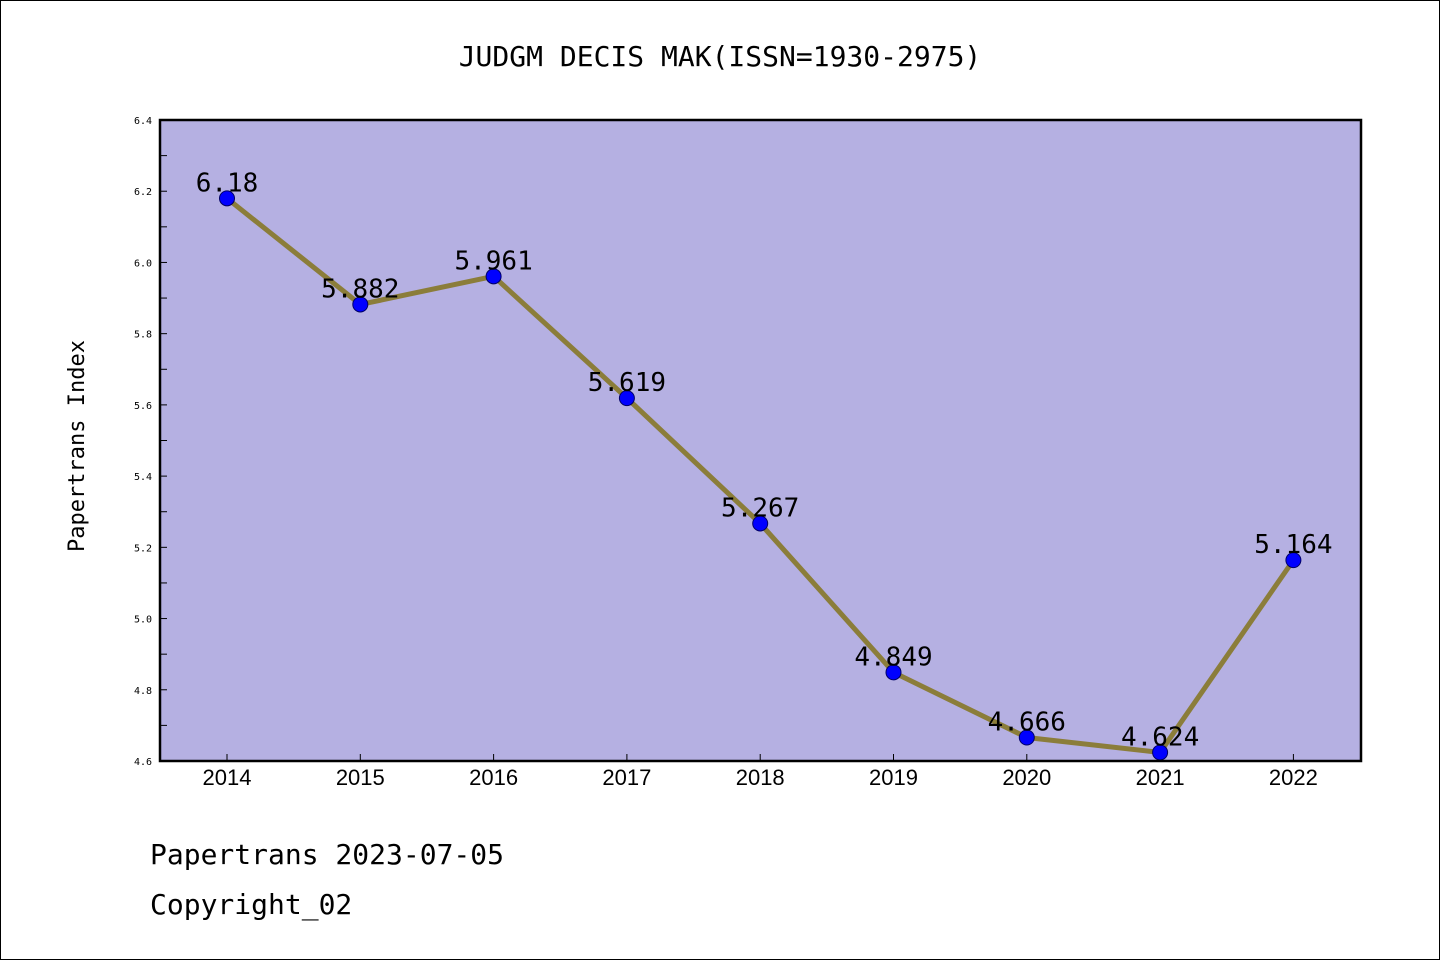 The image size is (1440, 960). What do you see at coordinates (1160, 777) in the screenshot?
I see `x-tick-label: 2021` at bounding box center [1160, 777].